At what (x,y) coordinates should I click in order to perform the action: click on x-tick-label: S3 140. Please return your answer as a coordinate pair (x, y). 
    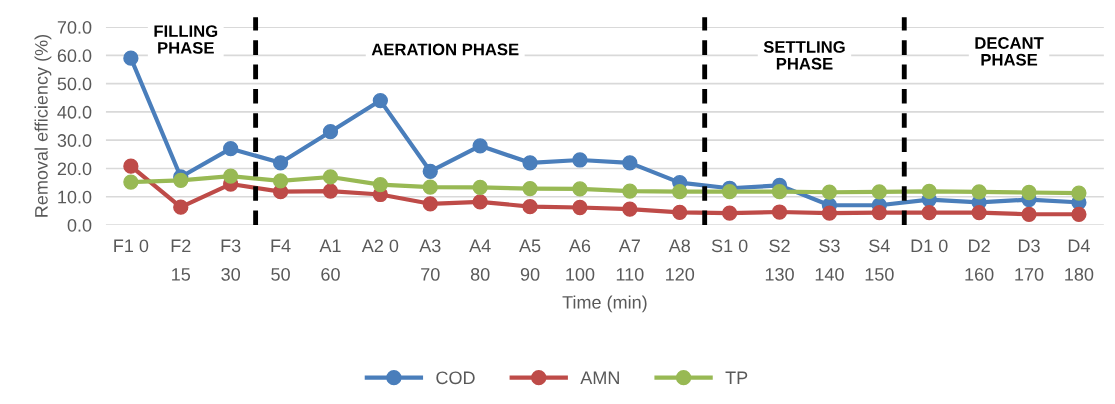
    Looking at the image, I should click on (829, 260).